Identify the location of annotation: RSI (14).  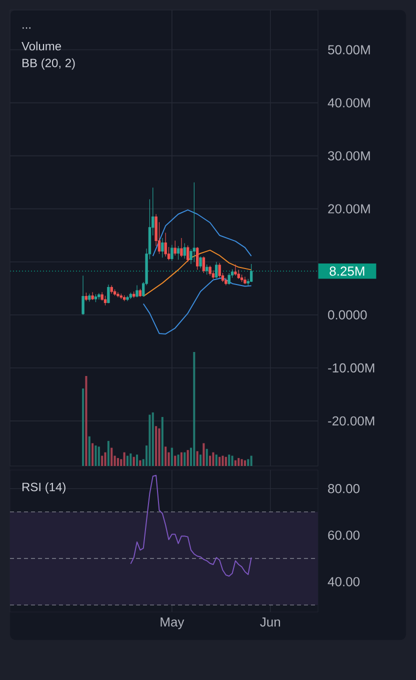
(44, 488).